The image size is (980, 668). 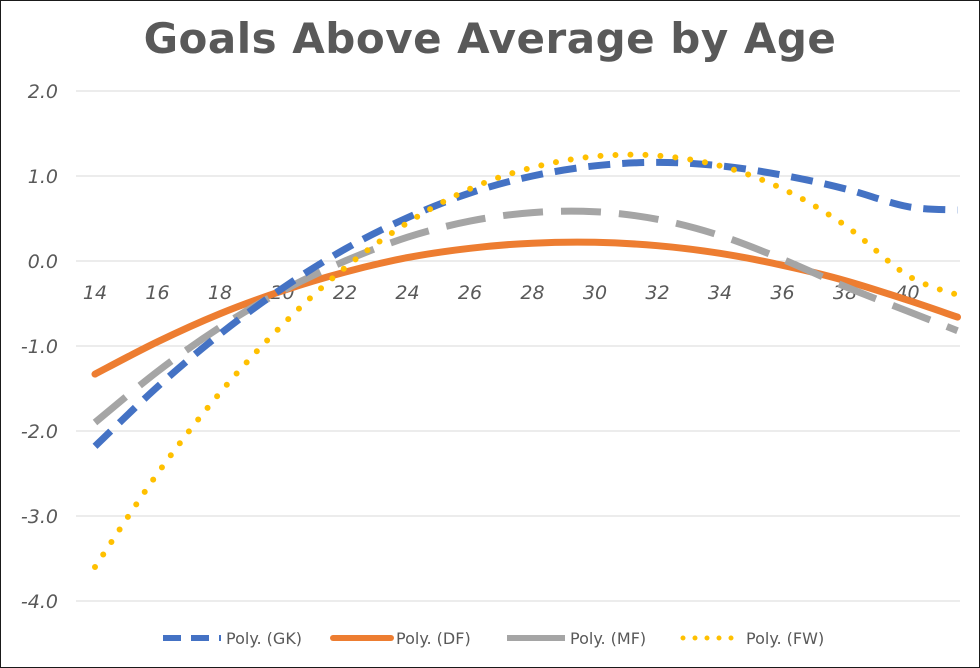 What do you see at coordinates (43, 262) in the screenshot?
I see `y-tick-label: 0.0` at bounding box center [43, 262].